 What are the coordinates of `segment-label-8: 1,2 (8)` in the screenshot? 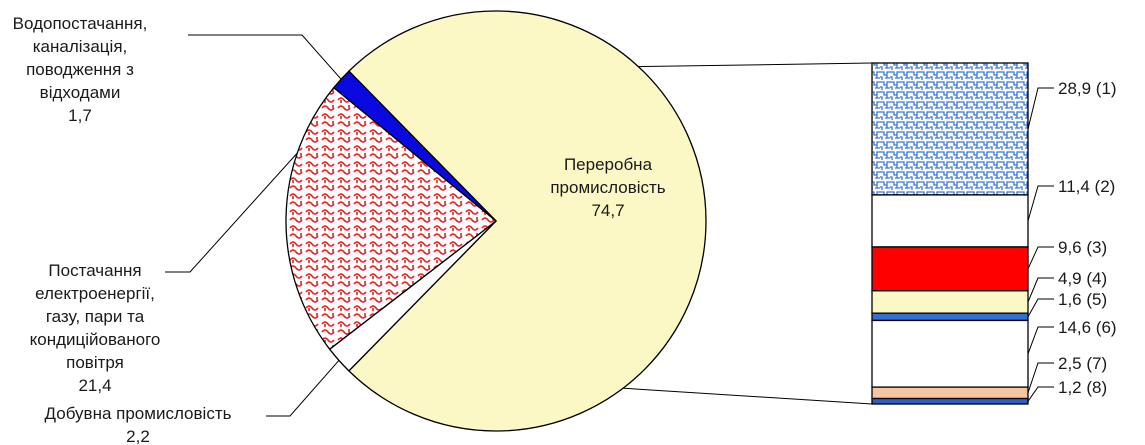 It's located at (1082, 387).